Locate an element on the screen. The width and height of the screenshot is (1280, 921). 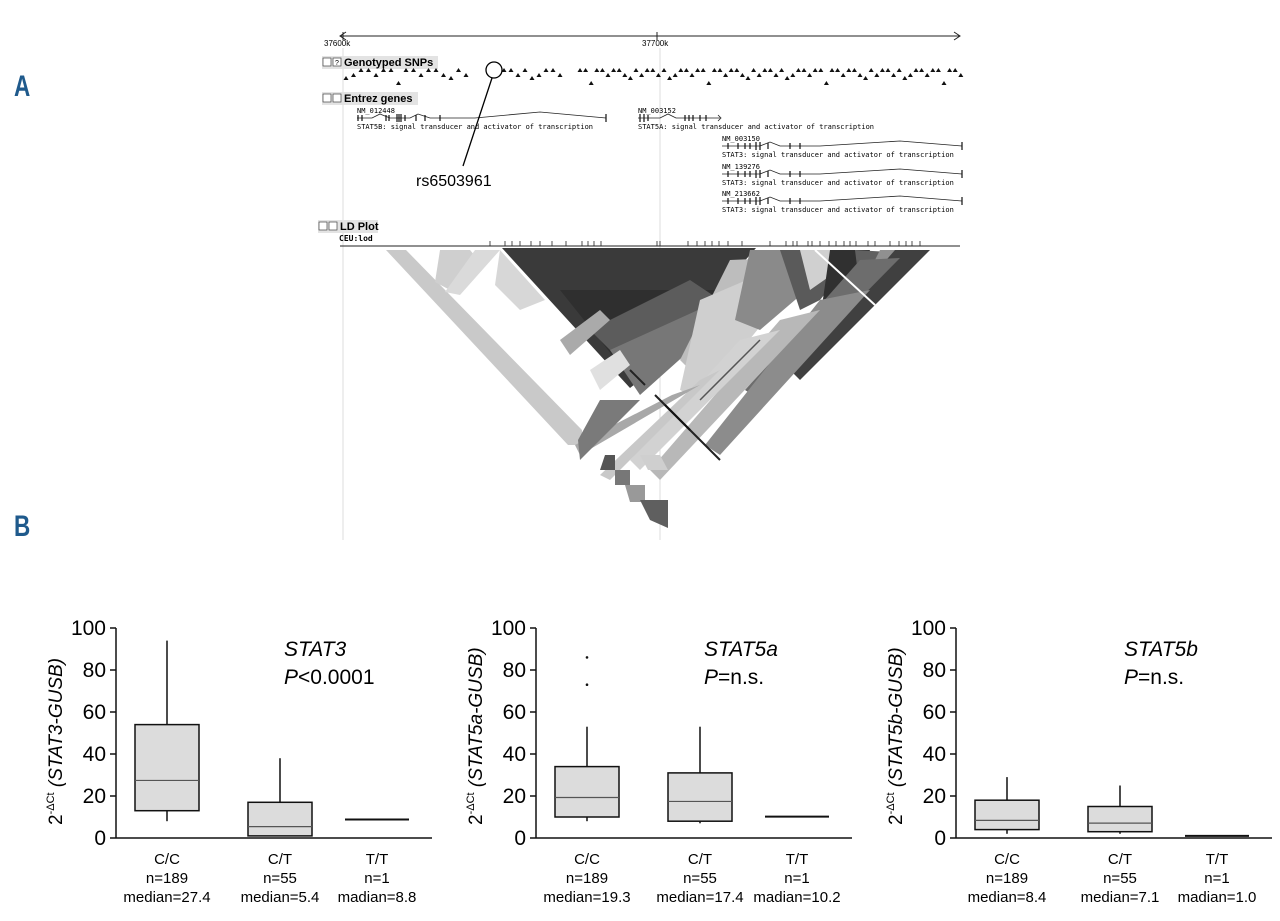
snp-callout: rs6503961 is located at coordinates (459, 125).